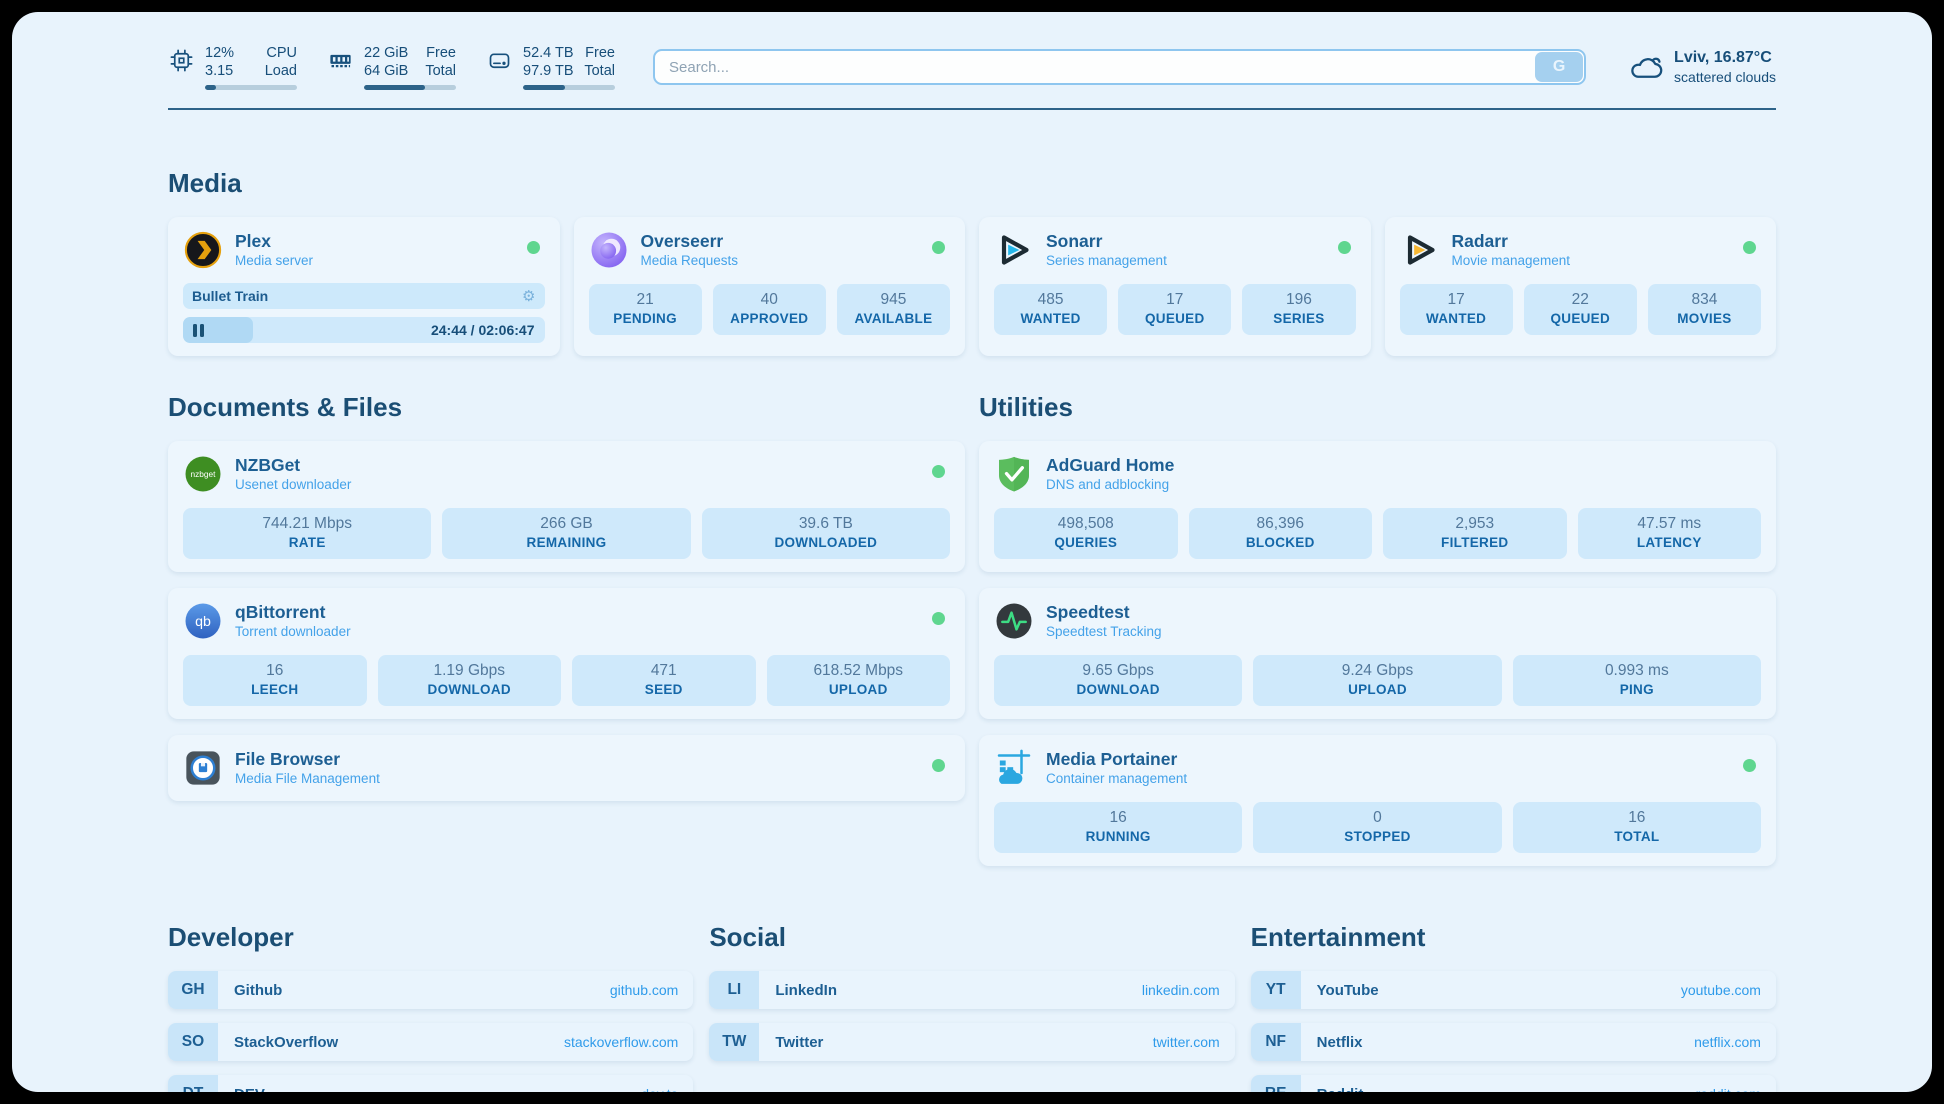 The width and height of the screenshot is (1944, 1104). What do you see at coordinates (431, 1042) in the screenshot?
I see `bookmark-stackoverflow: SO StackOverflow stackoverflow.com` at bounding box center [431, 1042].